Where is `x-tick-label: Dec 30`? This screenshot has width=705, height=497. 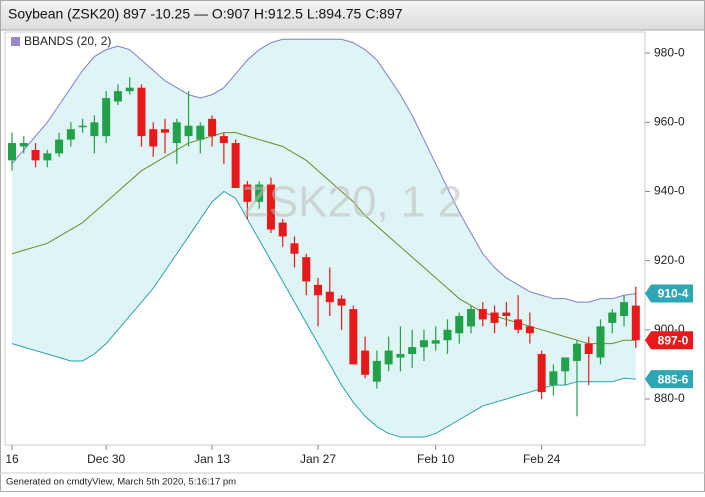 x-tick-label: Dec 30 is located at coordinates (106, 459).